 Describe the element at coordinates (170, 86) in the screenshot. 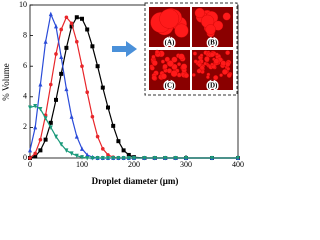

I see `image-label: (C)` at that location.